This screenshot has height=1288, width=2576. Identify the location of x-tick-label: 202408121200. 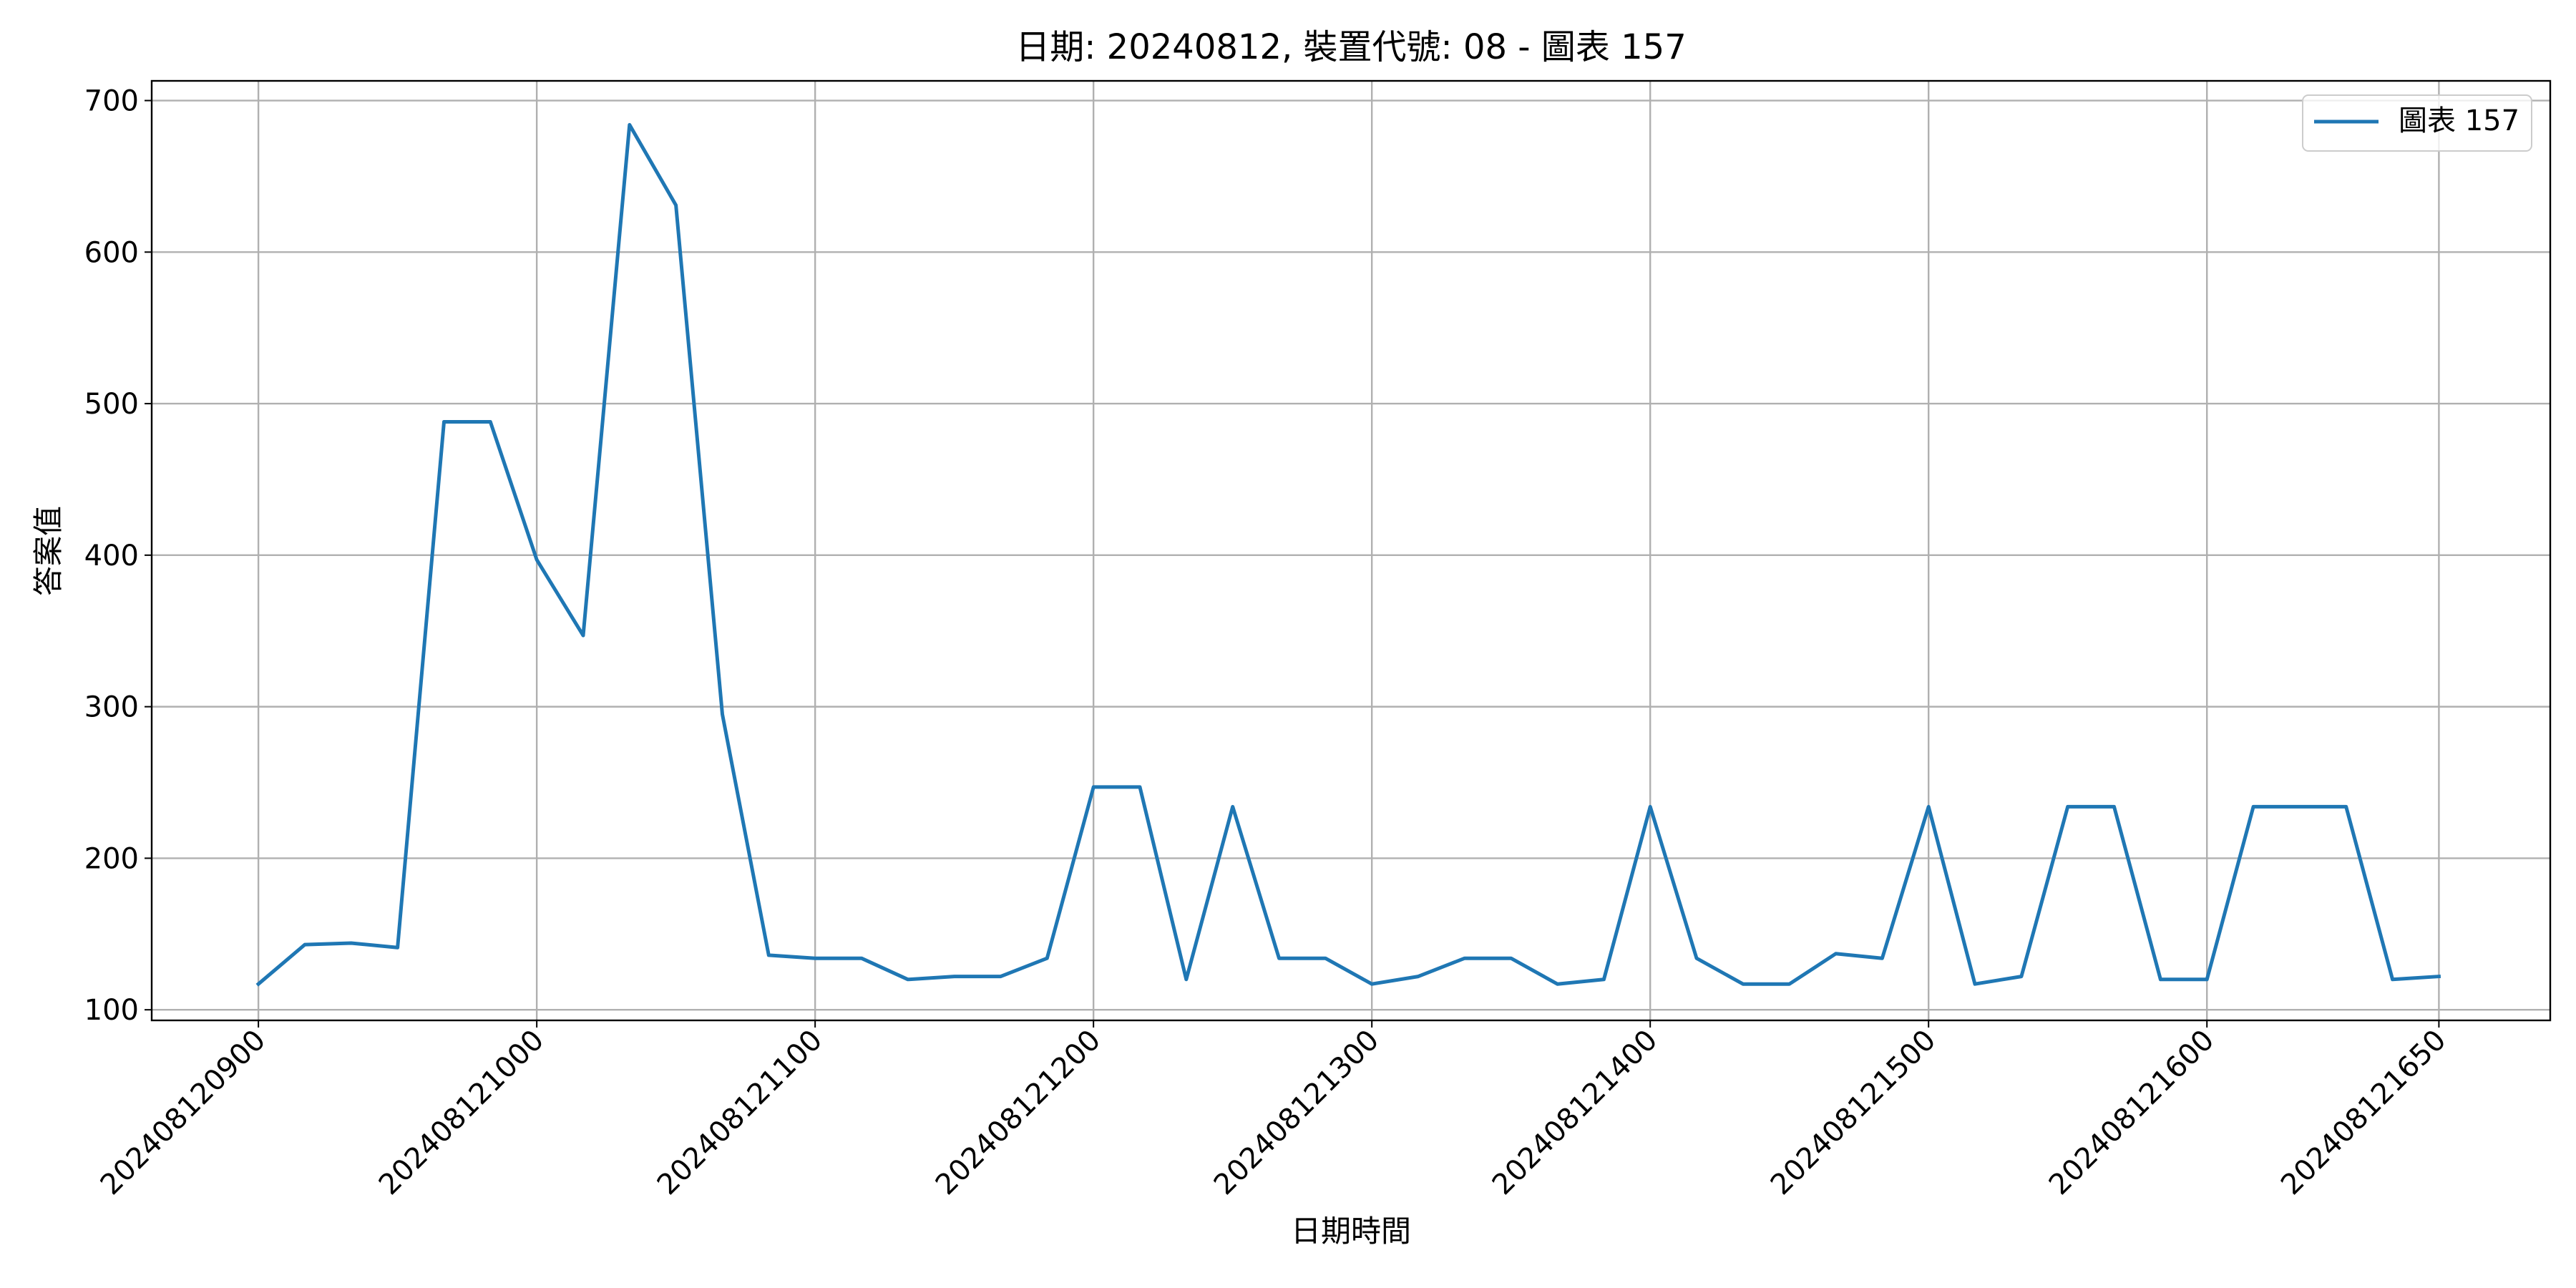
(1018, 1112).